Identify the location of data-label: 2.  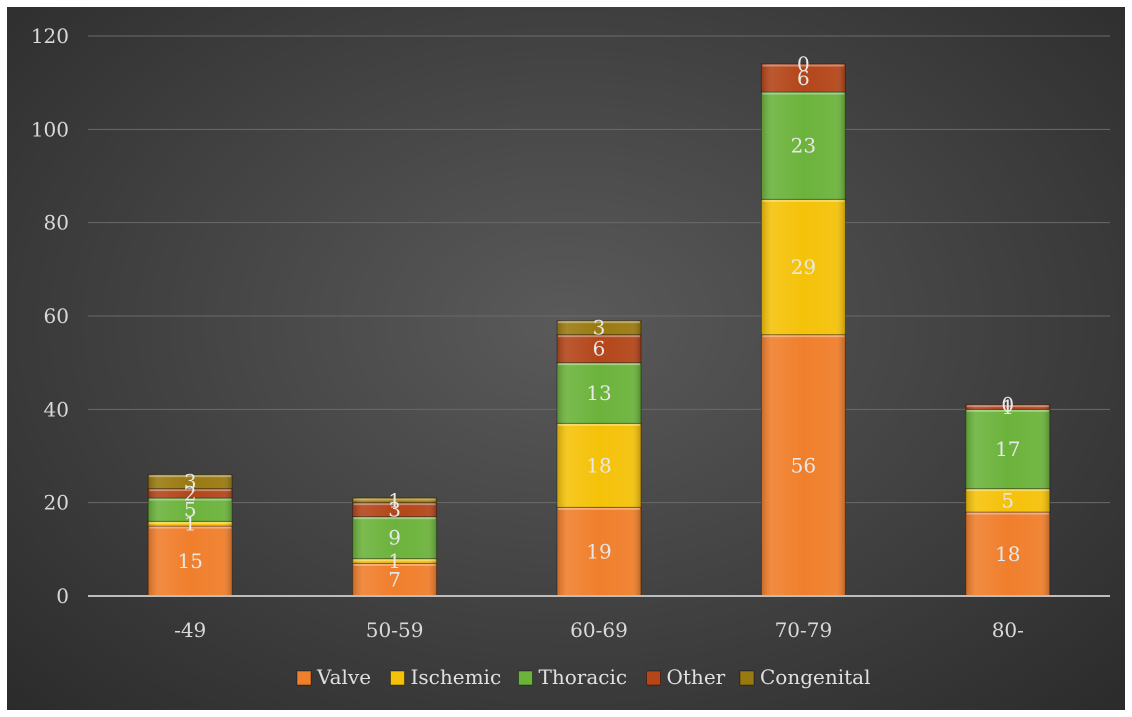
(190, 493).